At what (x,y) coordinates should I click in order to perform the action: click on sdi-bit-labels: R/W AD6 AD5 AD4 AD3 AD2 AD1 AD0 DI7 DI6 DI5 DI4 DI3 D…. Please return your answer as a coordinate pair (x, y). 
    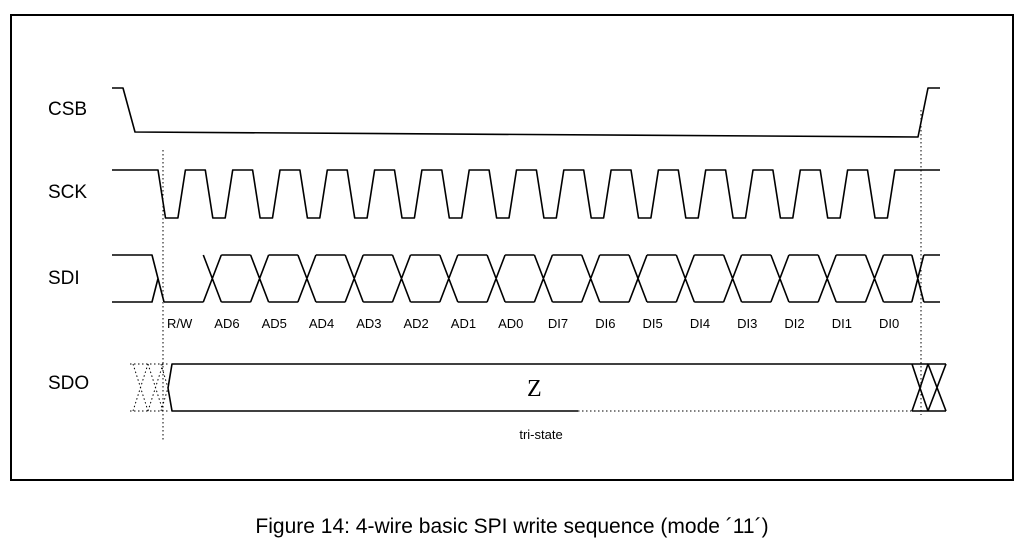
    Looking at the image, I should click on (533, 323).